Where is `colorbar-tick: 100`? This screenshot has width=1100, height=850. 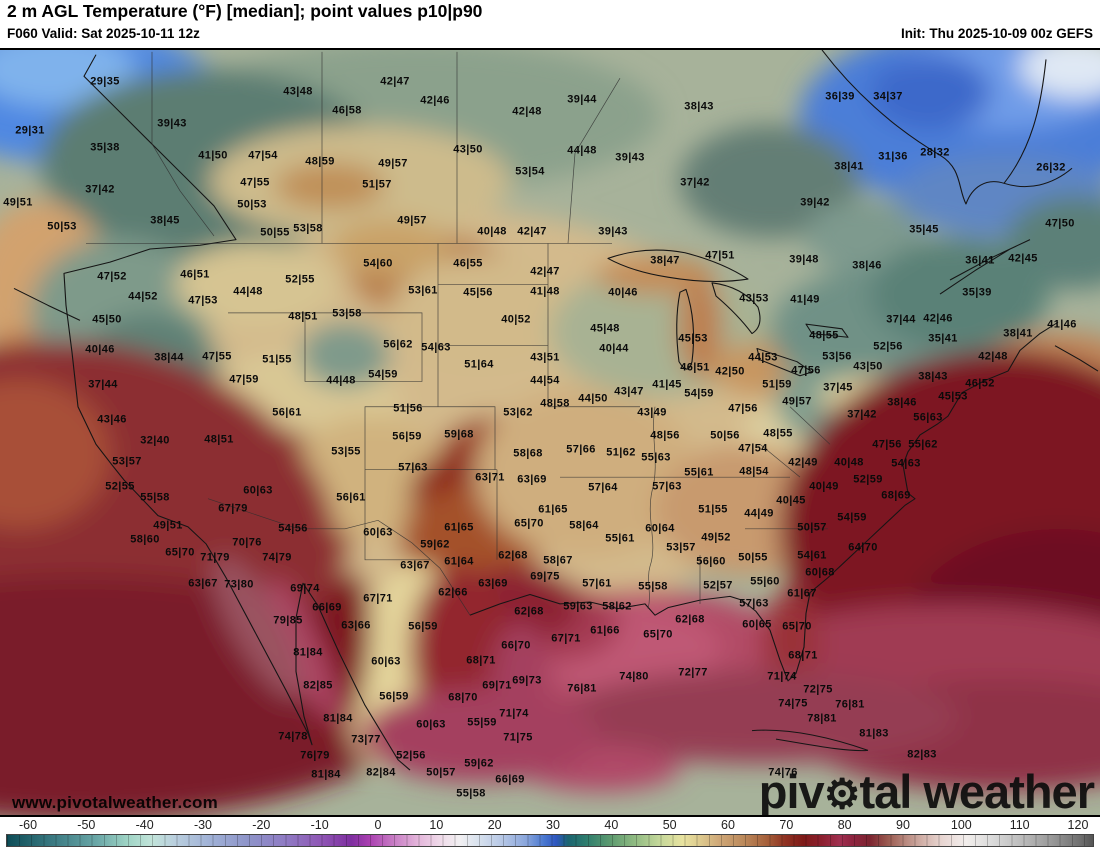
colorbar-tick: 100 is located at coordinates (961, 825).